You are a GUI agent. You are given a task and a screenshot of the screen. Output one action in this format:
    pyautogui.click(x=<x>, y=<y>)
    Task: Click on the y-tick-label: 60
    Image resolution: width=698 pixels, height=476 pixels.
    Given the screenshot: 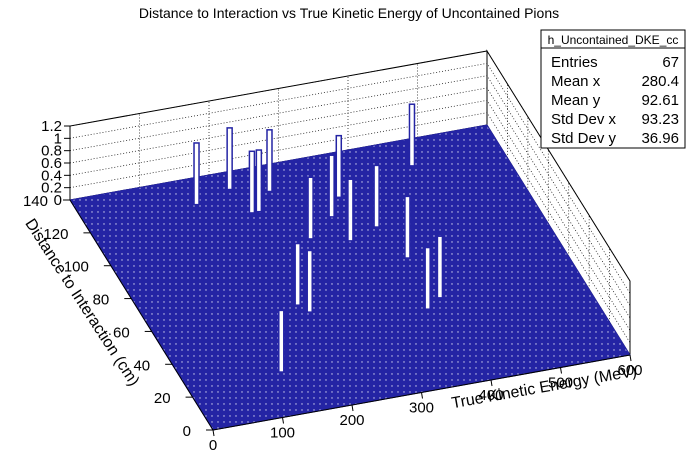 What is the action you would take?
    pyautogui.click(x=121, y=332)
    